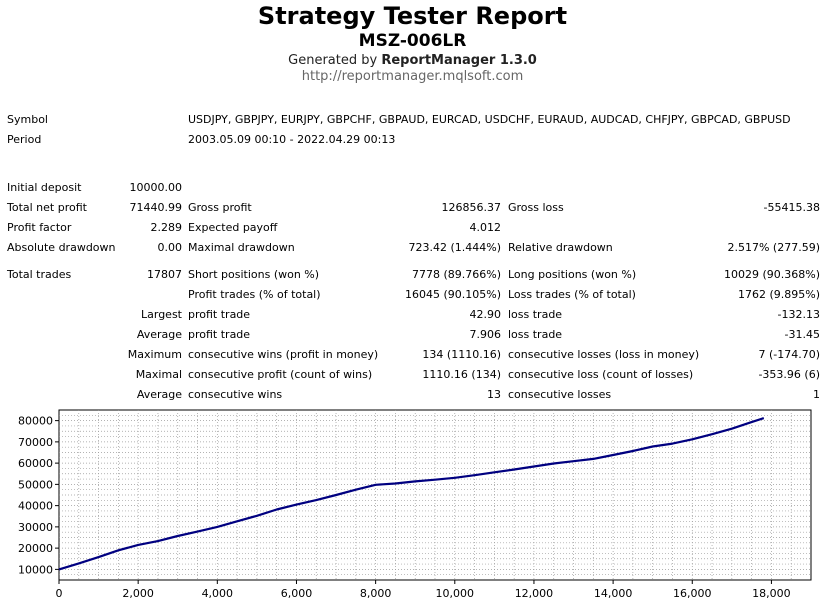 This screenshot has width=825, height=610. Describe the element at coordinates (283, 354) in the screenshot. I see `max-consec-wins-label: consecutive wins (profit in money)` at that location.